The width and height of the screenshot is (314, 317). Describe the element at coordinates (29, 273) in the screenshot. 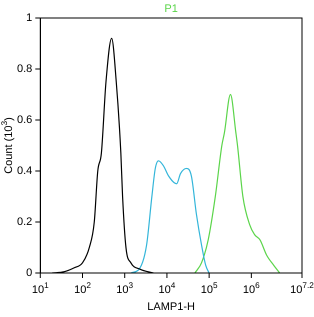

I see `y-tick-label: 0` at that location.